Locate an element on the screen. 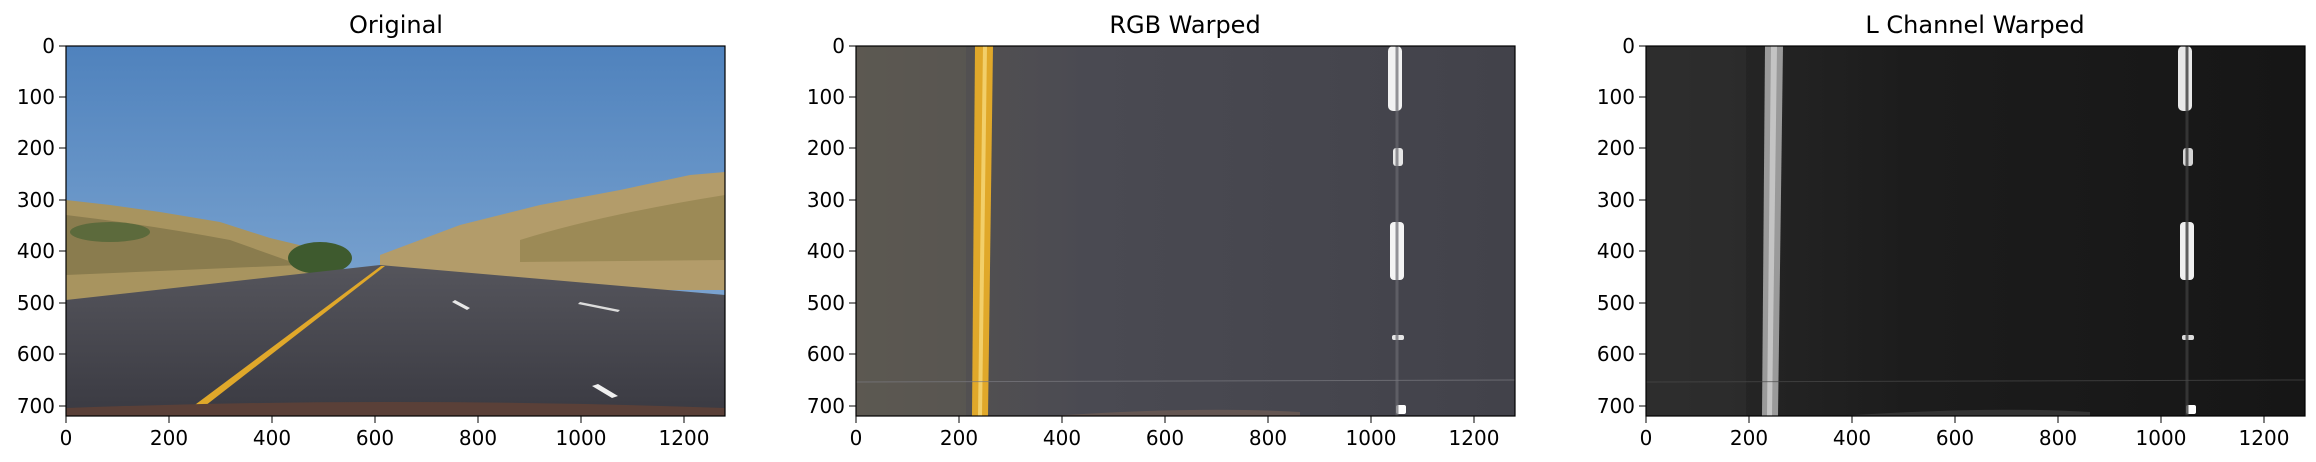 This screenshot has height=462, width=2316. panel-title: L Channel Warped is located at coordinates (1974, 25).